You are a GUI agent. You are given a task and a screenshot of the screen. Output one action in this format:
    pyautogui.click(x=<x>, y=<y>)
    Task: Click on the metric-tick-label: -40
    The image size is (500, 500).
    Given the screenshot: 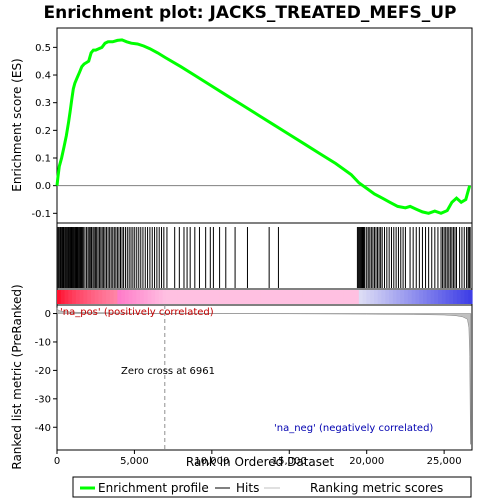 What is the action you would take?
    pyautogui.click(x=43, y=428)
    